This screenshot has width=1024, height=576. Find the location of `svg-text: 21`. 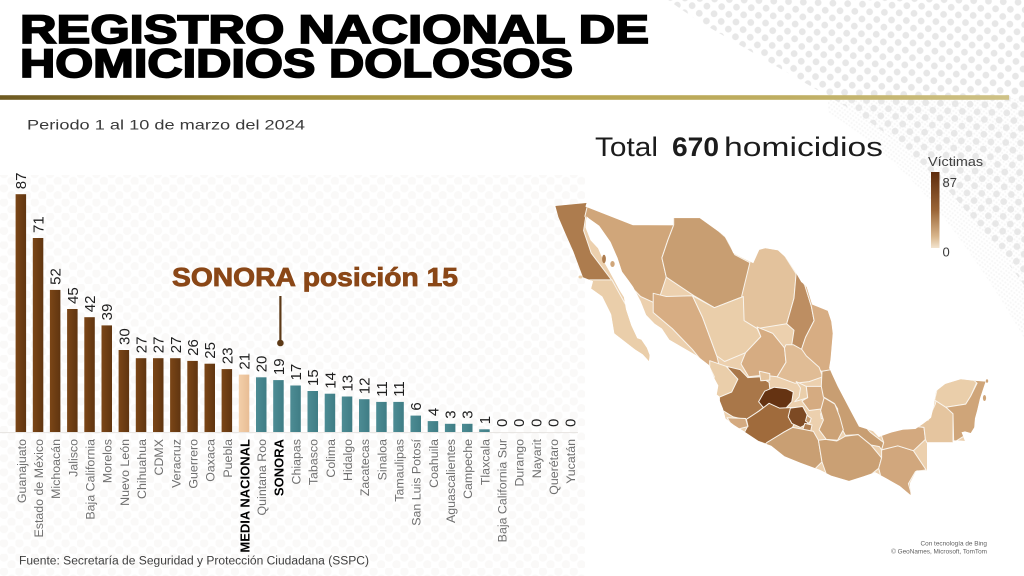

svg-text: 21 is located at coordinates (245, 361).